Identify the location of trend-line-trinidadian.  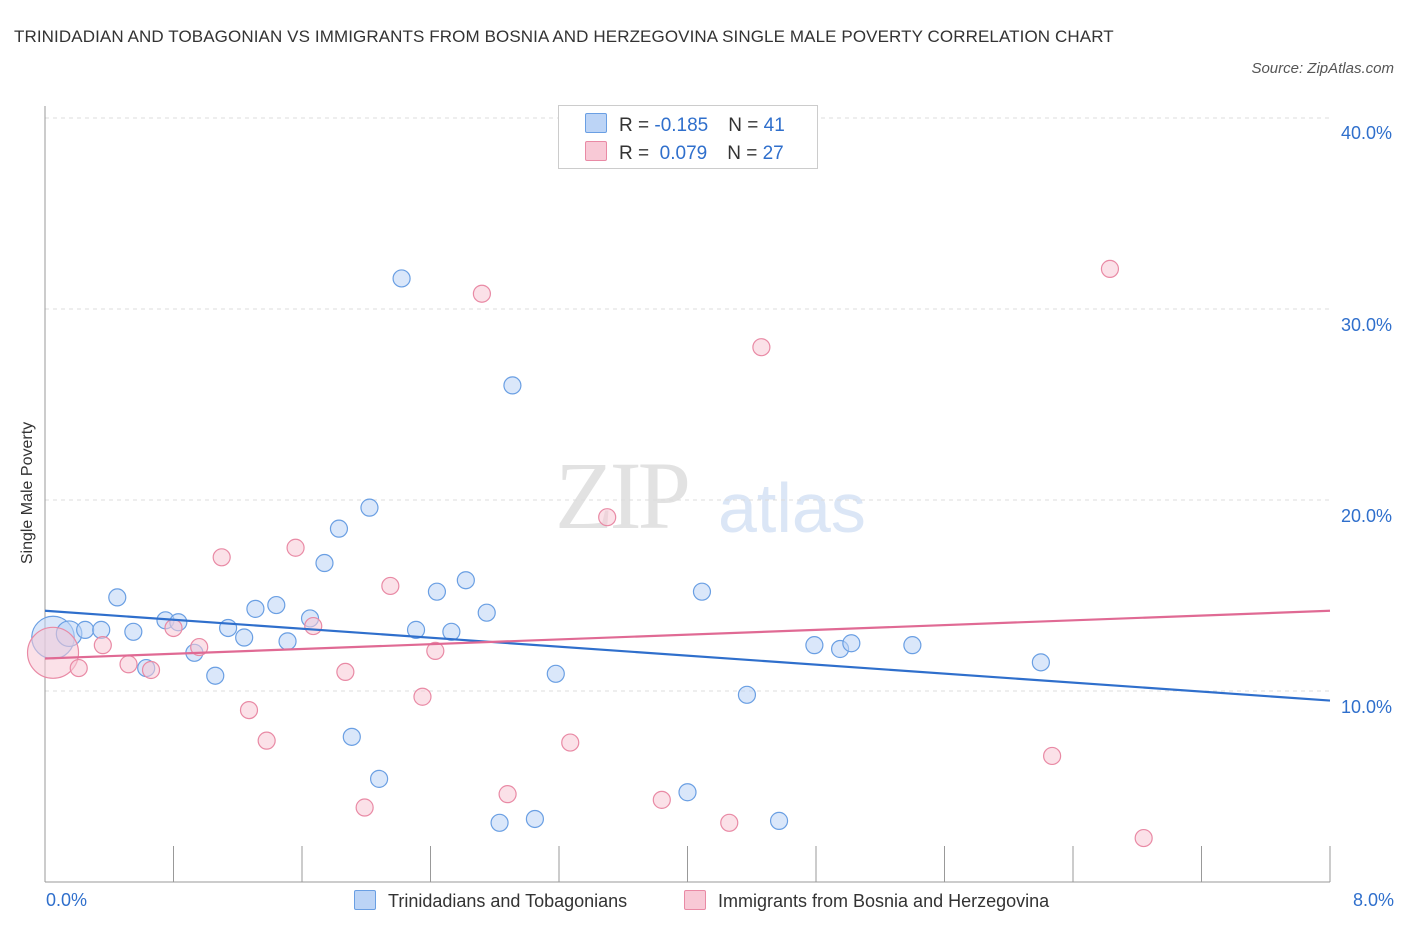
(687, 655).